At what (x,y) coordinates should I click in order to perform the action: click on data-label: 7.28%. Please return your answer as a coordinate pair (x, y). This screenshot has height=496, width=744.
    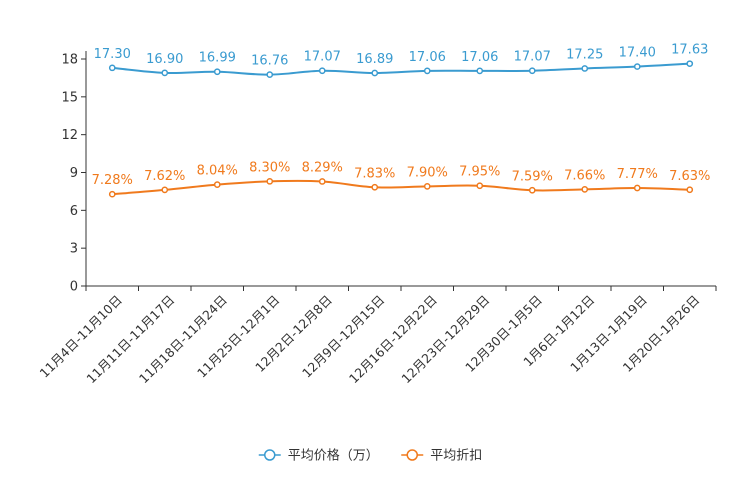
    Looking at the image, I should click on (112, 180).